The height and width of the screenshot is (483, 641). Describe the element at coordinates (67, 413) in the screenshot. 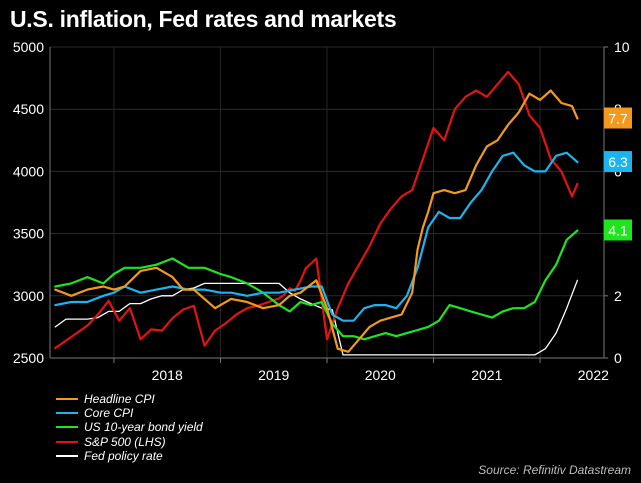

I see `legend-swatch-core-cpi` at that location.